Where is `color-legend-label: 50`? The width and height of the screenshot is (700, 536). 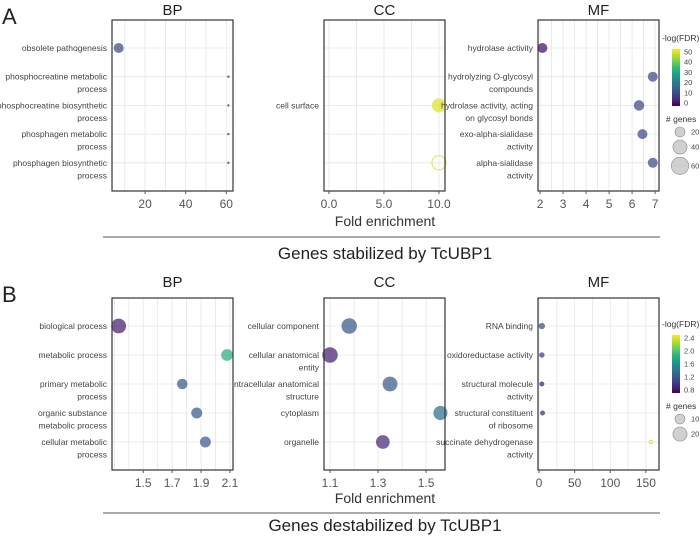 color-legend-label: 50 is located at coordinates (688, 52).